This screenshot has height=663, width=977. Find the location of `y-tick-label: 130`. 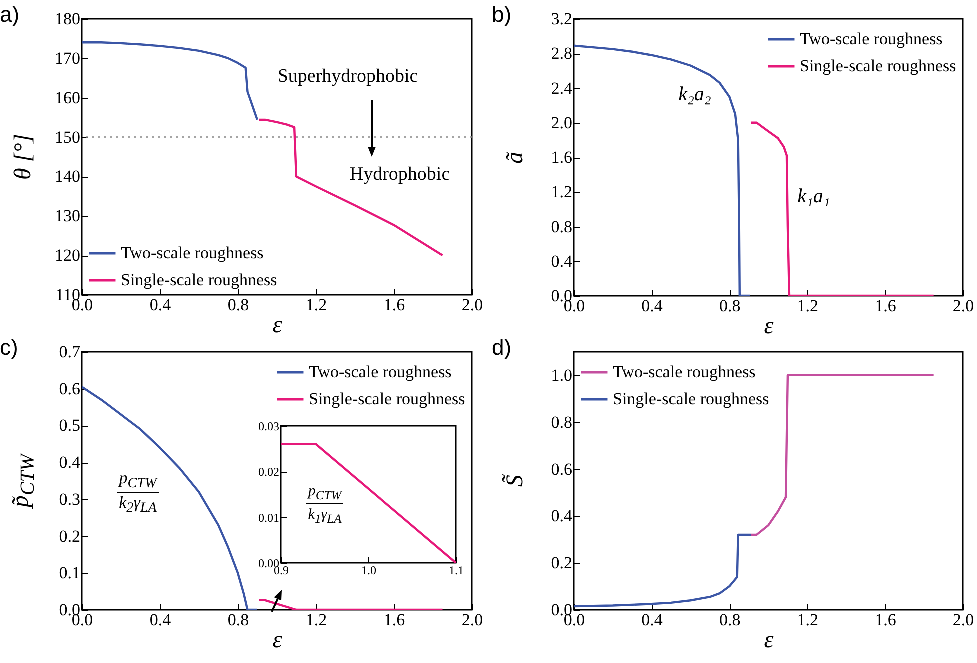

y-tick-label: 130 is located at coordinates (67, 216).